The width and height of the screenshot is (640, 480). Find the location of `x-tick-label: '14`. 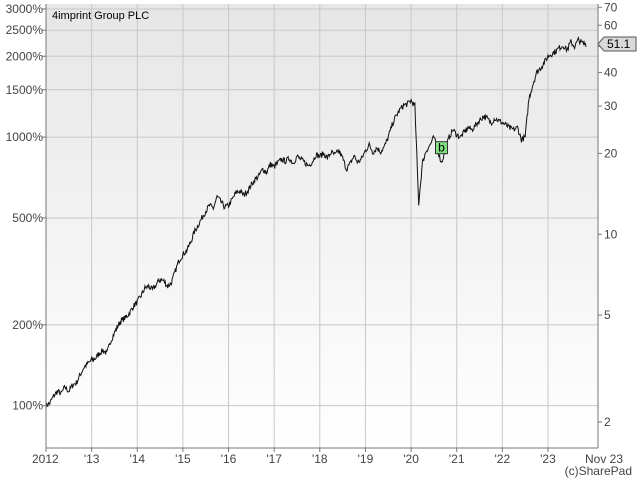

x-tick-label: '14 is located at coordinates (137, 459).